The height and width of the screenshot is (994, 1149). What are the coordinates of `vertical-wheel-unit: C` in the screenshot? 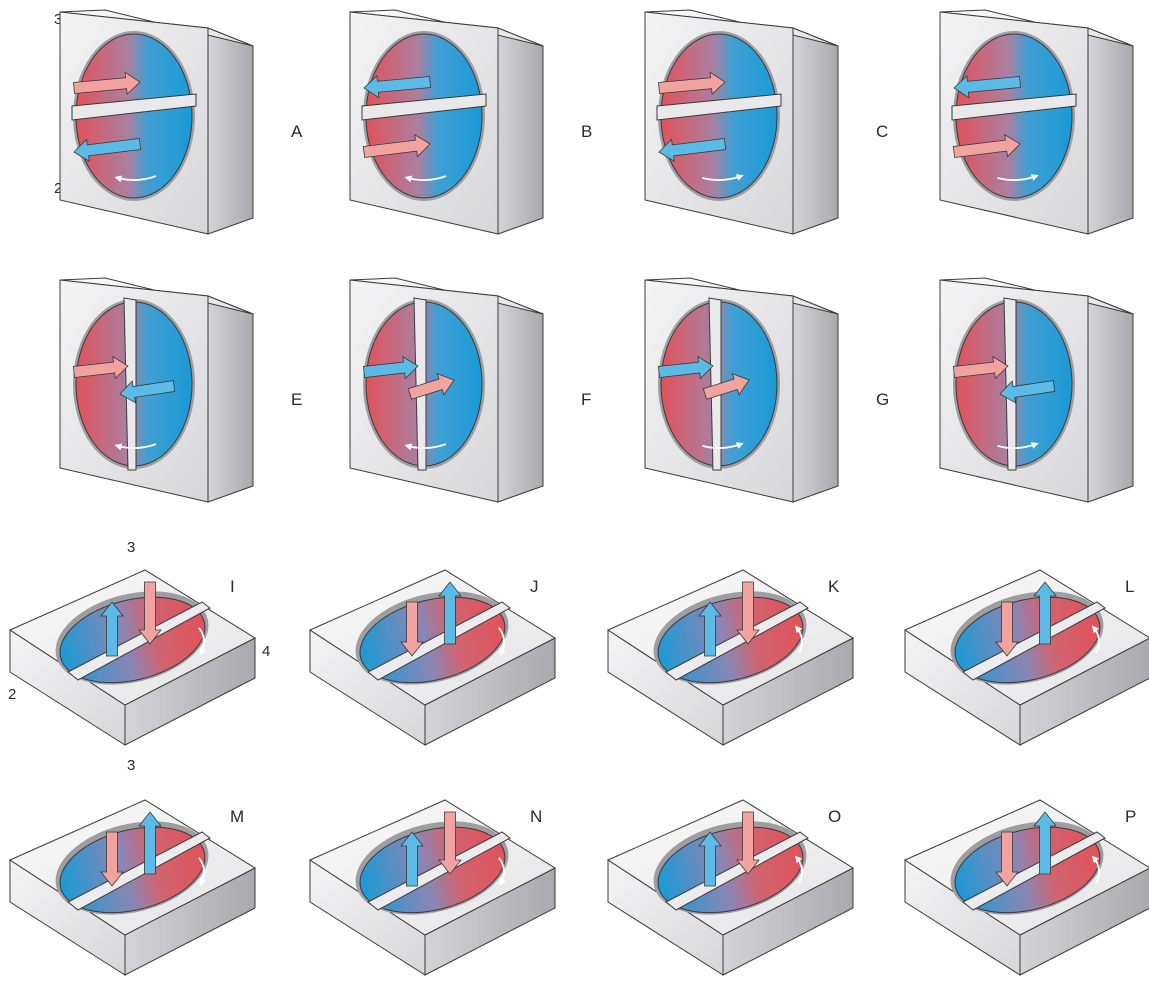 It's located at (766, 122).